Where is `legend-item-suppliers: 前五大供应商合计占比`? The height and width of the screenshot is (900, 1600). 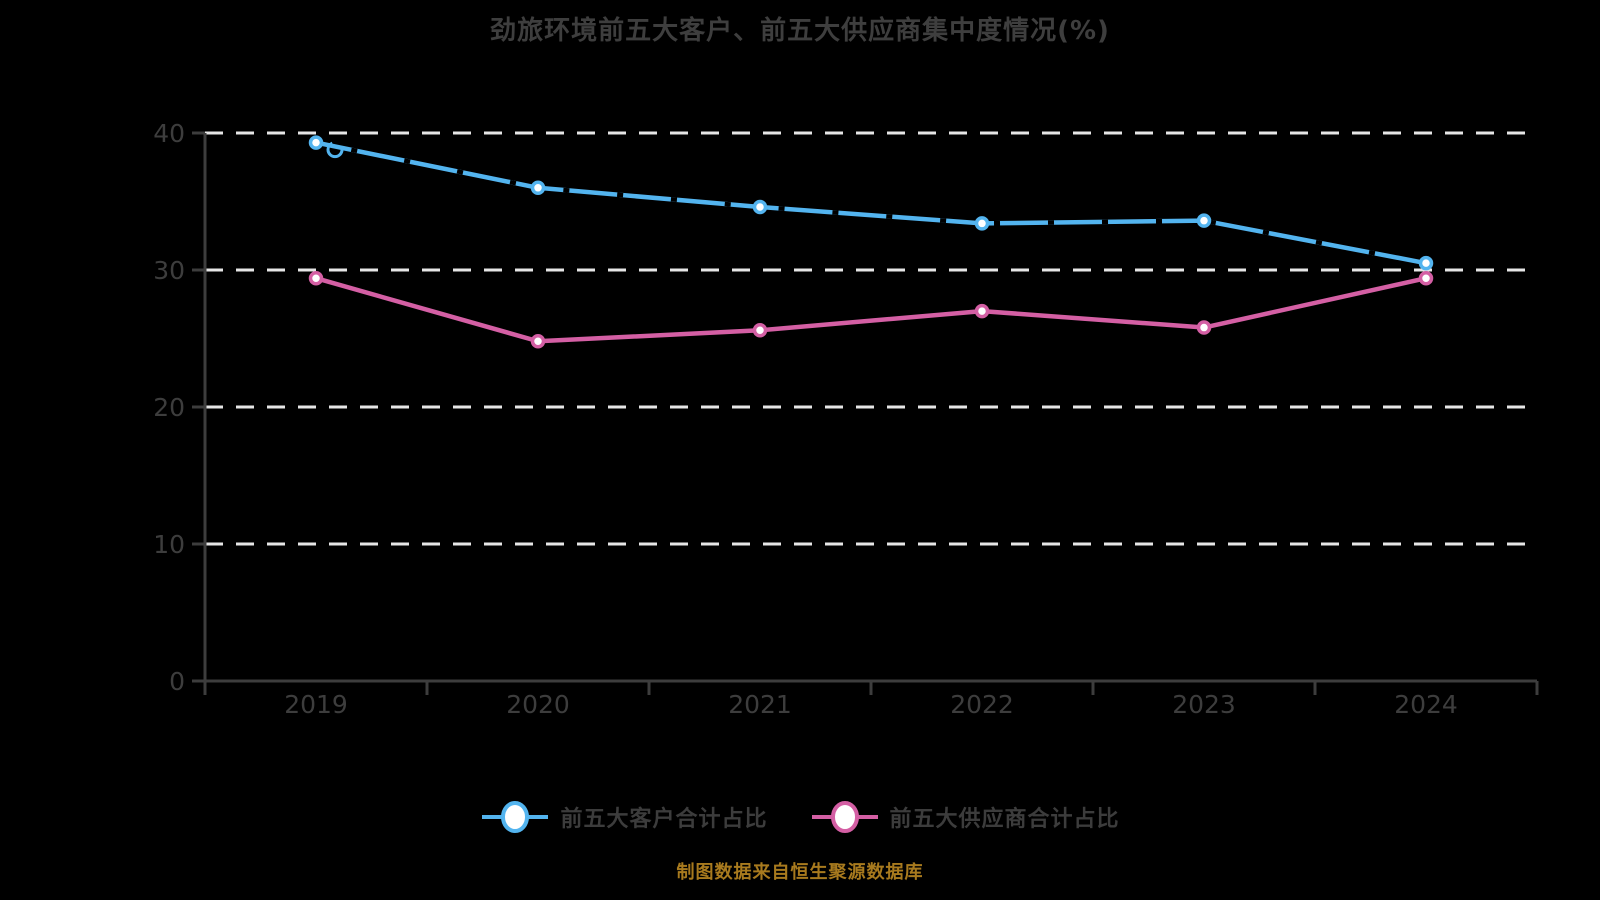
legend-item-suppliers: 前五大供应商合计占比 is located at coordinates (965, 817).